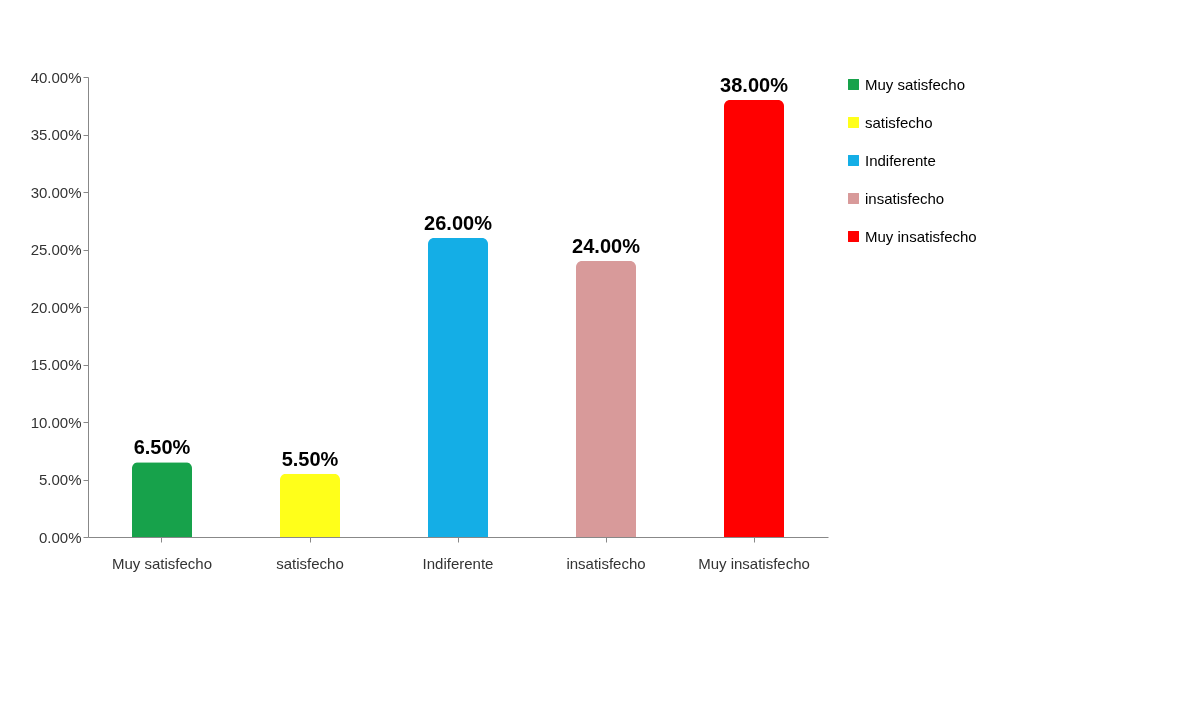 The image size is (1185, 714). What do you see at coordinates (606, 246) in the screenshot?
I see `data-label: 24.00%` at bounding box center [606, 246].